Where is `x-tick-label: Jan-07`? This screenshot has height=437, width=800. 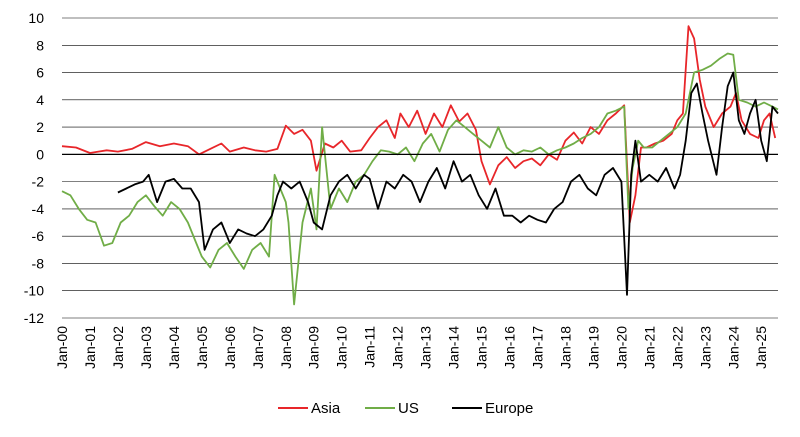 x-tick-label: Jan-07 is located at coordinates (258, 347).